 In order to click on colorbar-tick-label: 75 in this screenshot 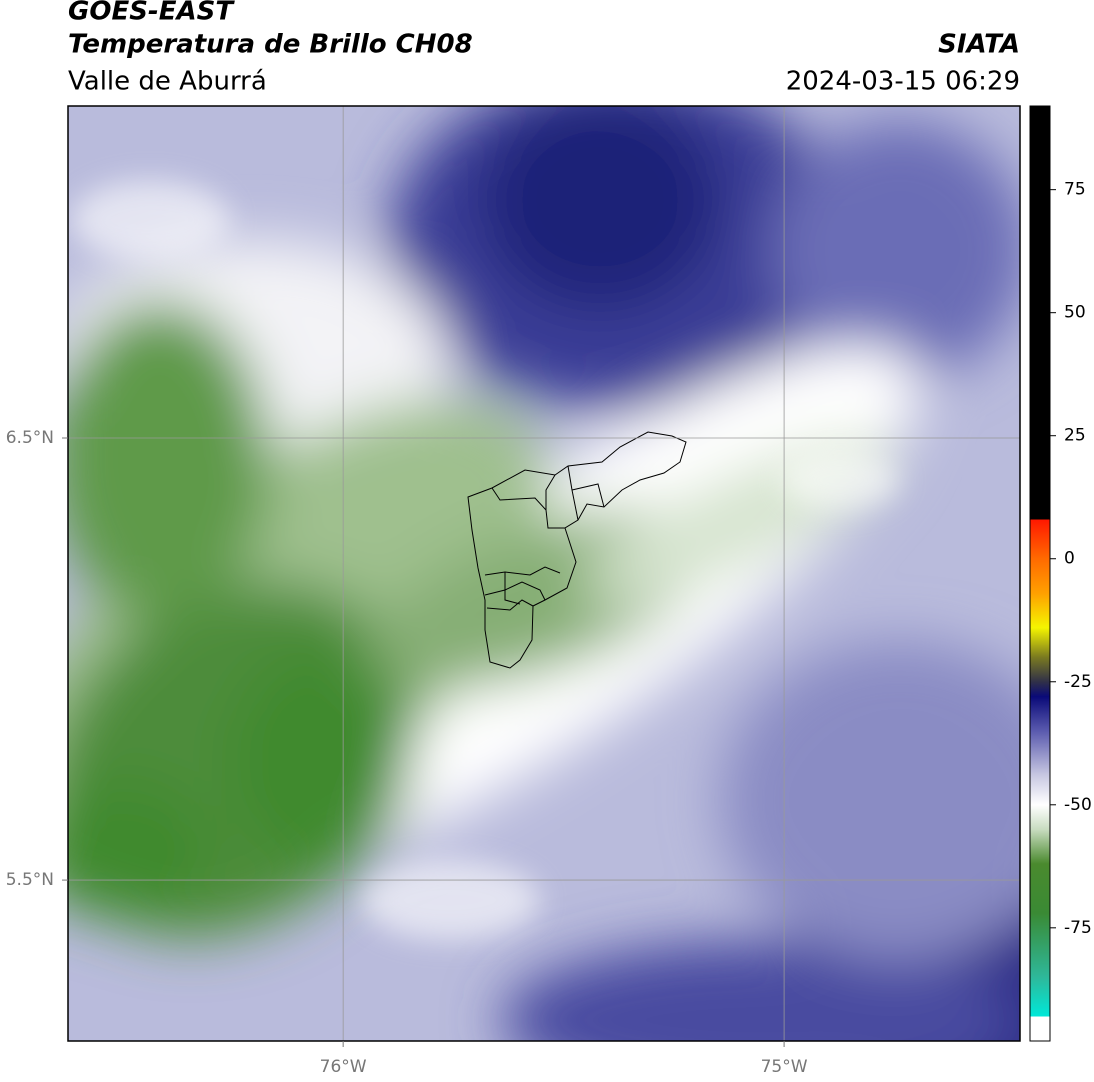, I will do `click(1075, 190)`.